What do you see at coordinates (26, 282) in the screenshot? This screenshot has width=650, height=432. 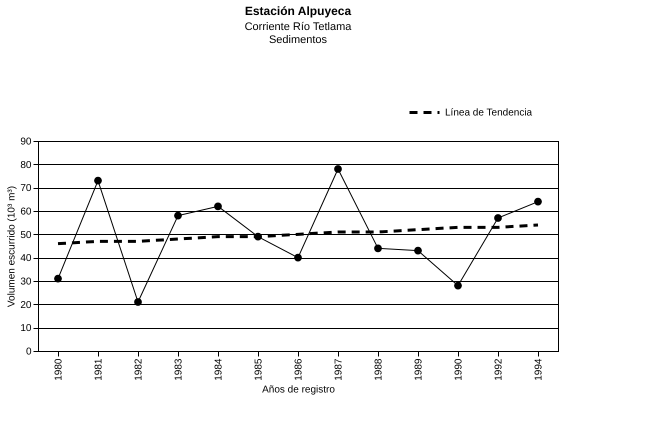 I see `y-tick-label: 30` at bounding box center [26, 282].